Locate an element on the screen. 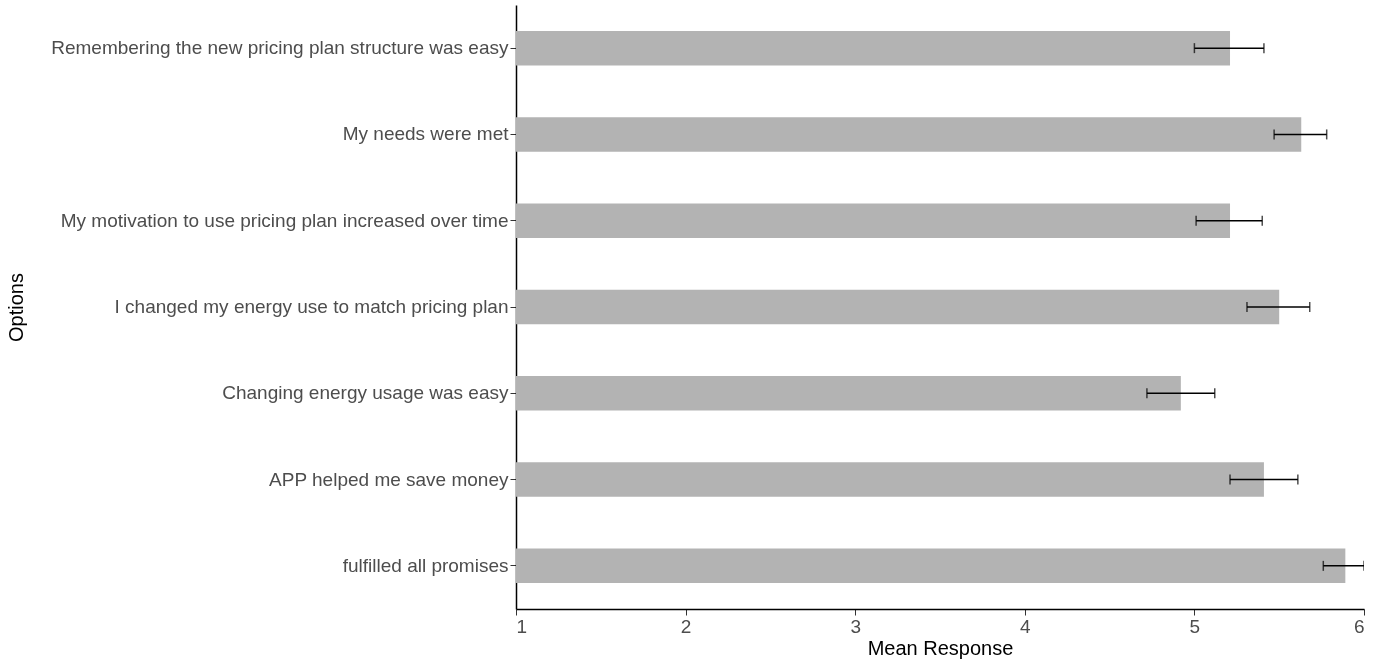  y-axis-title: Options is located at coordinates (15, 307).